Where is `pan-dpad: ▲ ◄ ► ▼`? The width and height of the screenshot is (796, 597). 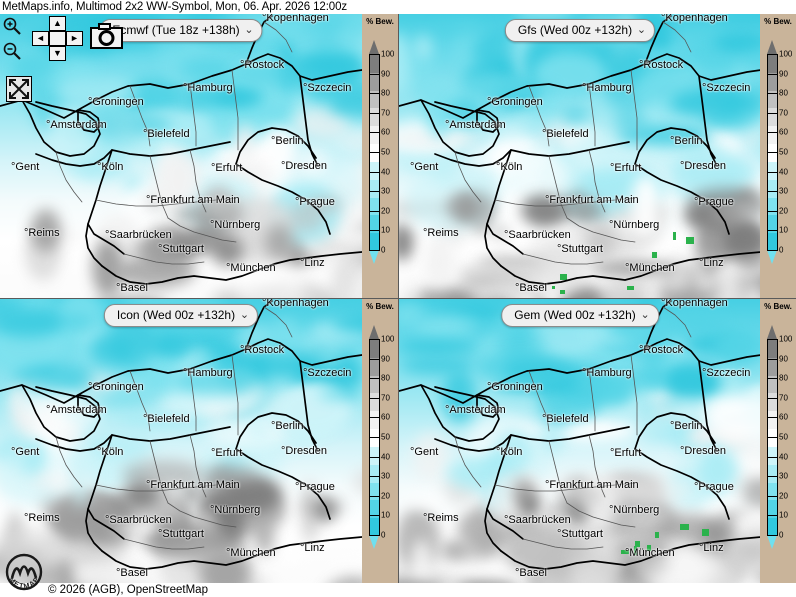
pan-dpad: ▲ ◄ ► ▼ is located at coordinates (58, 41).